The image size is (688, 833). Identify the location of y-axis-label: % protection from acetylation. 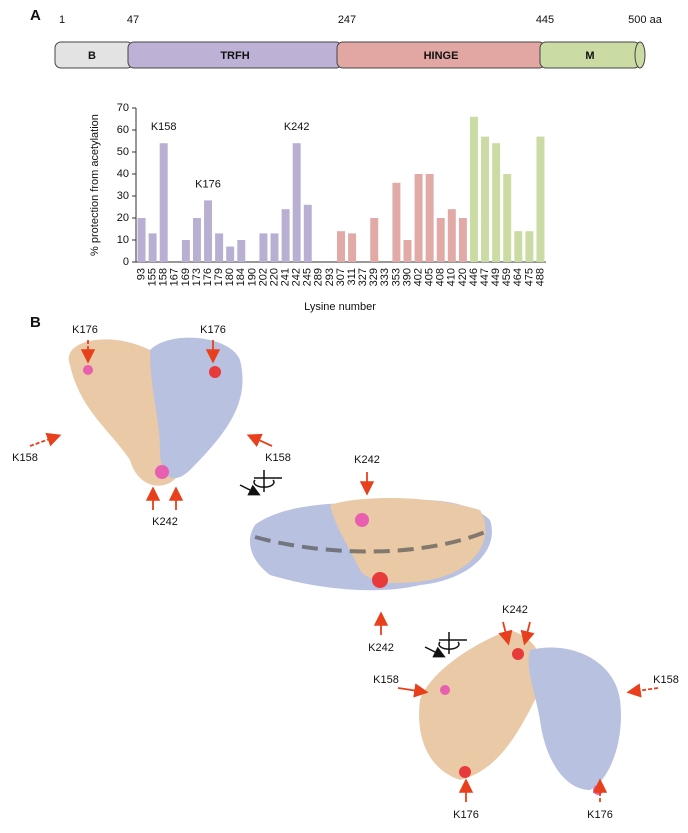
(95, 185).